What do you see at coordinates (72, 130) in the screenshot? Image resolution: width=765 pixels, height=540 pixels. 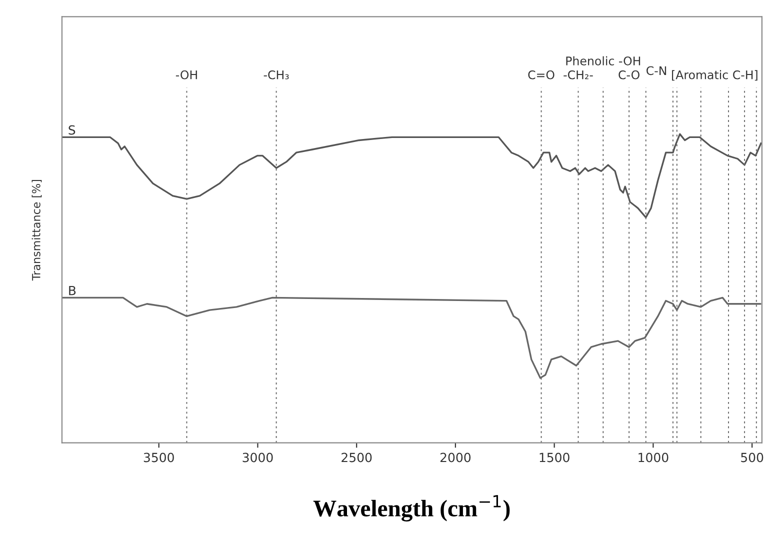 I see `series-label: S` at bounding box center [72, 130].